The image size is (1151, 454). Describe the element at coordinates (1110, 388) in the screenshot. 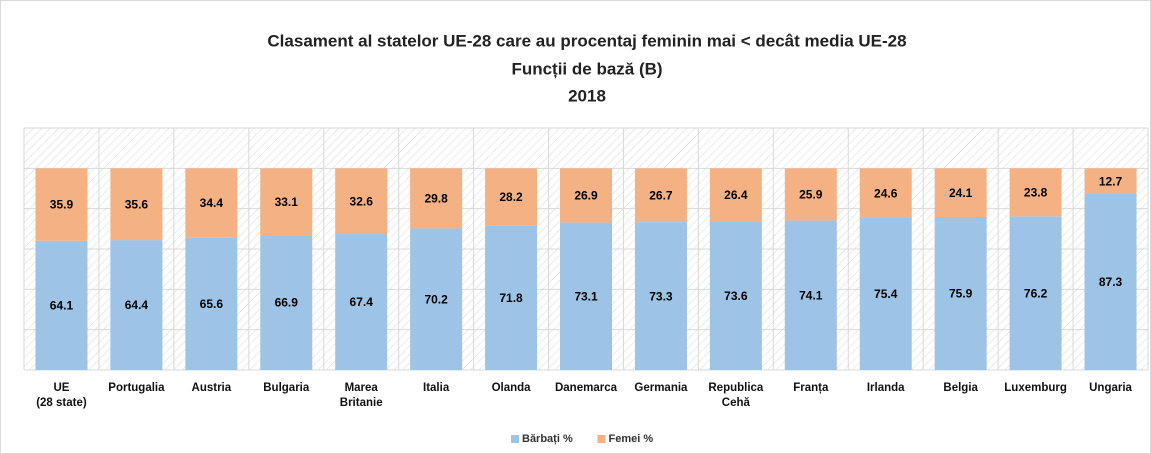

I see `x-tick-label: Ungaria` at that location.